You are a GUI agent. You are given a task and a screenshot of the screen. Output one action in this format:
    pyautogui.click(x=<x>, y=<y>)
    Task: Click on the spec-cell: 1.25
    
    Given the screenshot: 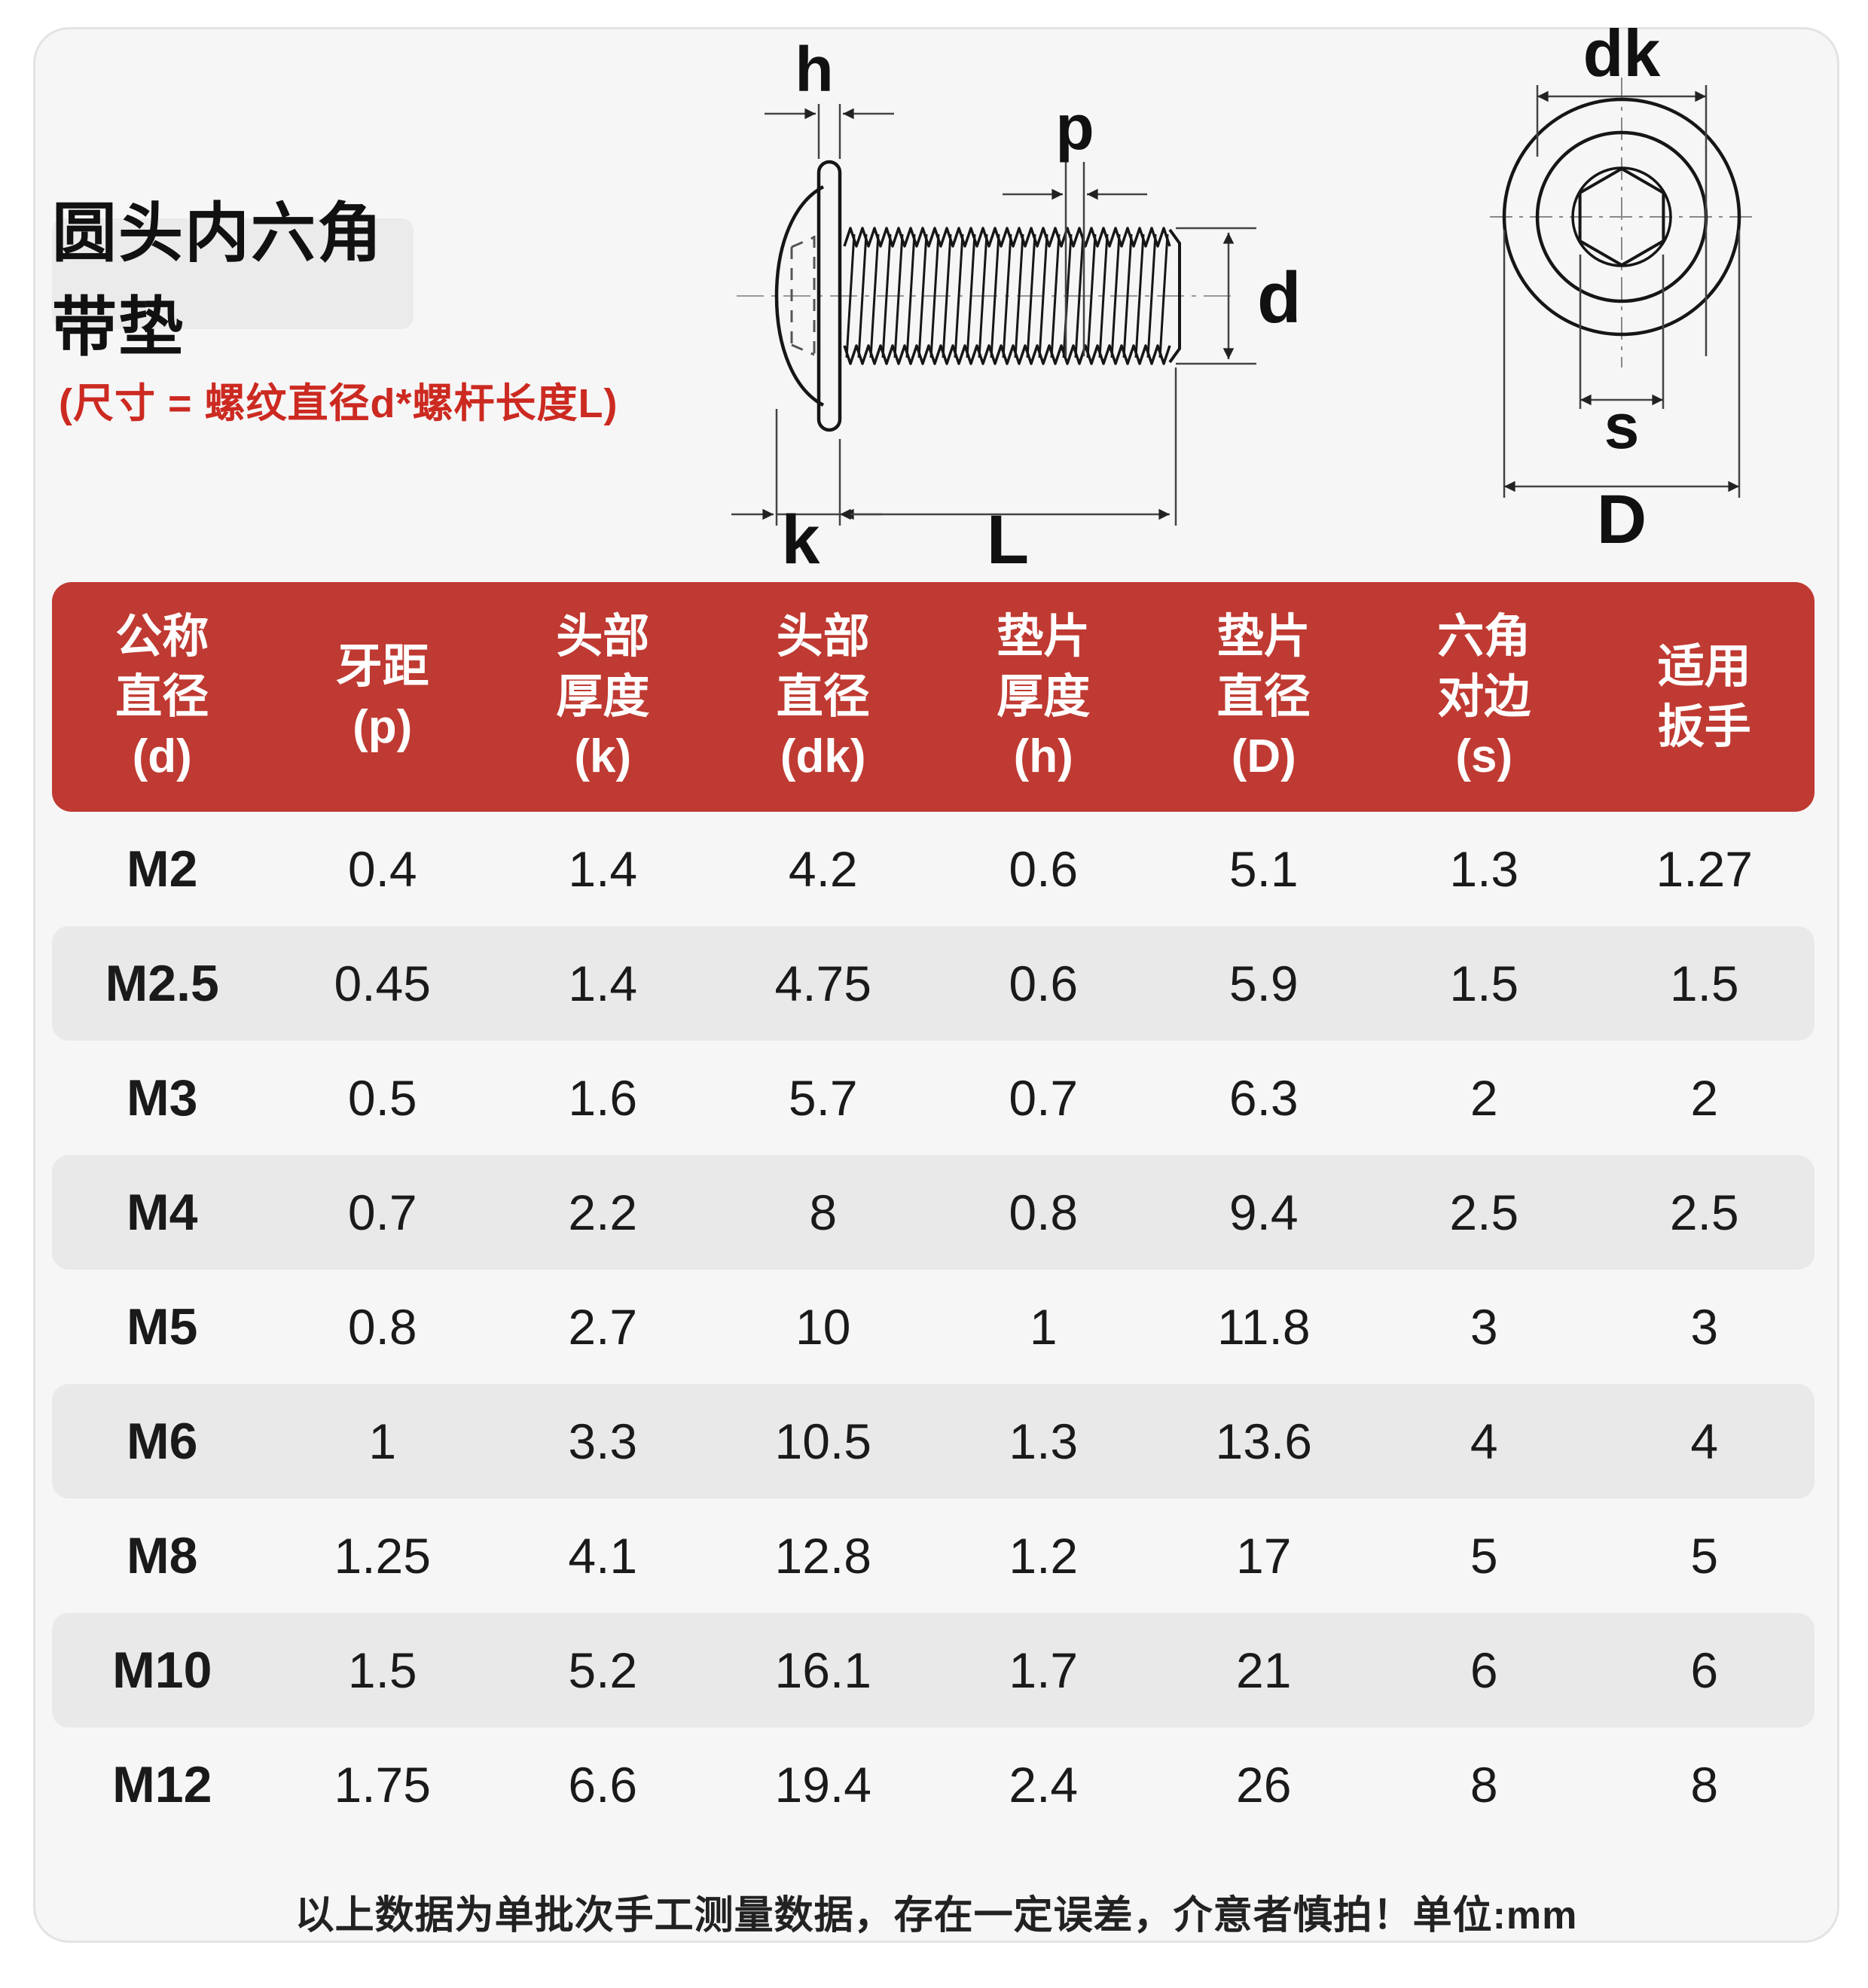 What is the action you would take?
    pyautogui.click(x=382, y=1556)
    